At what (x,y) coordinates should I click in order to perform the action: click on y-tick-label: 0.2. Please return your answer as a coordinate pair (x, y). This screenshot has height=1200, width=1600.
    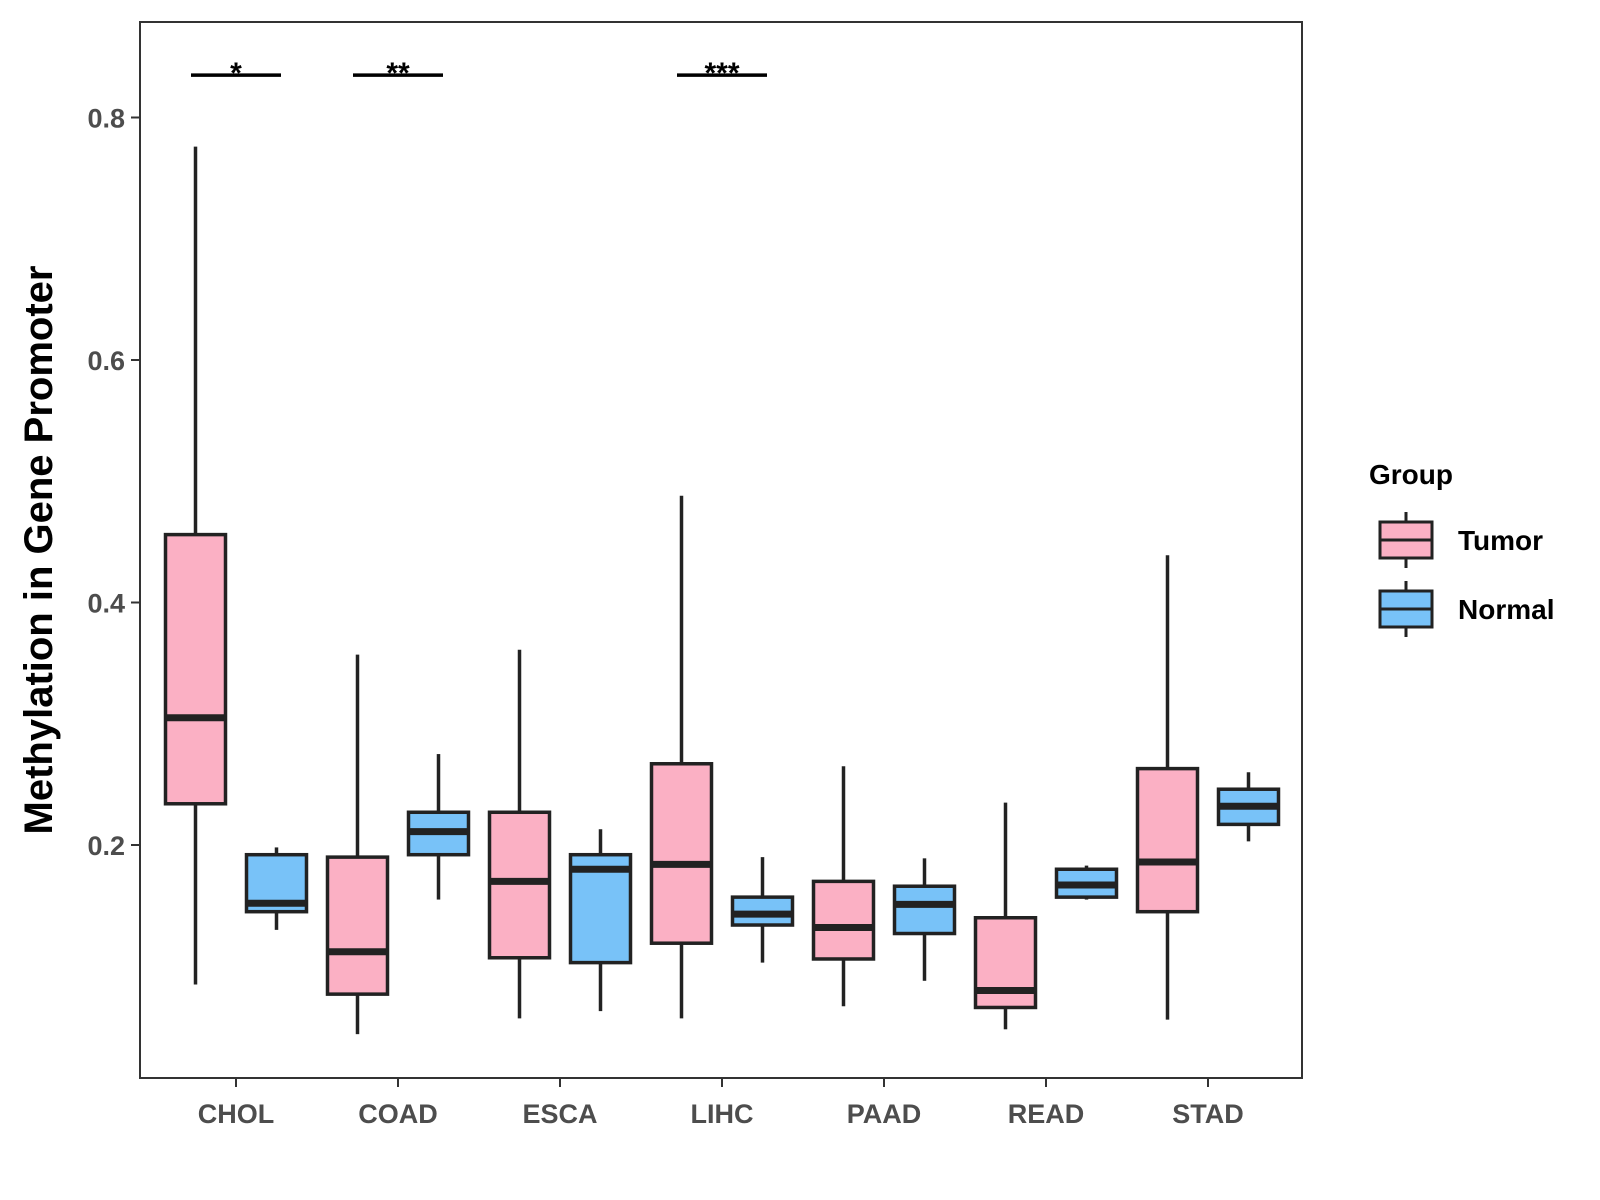
    Looking at the image, I should click on (106, 846).